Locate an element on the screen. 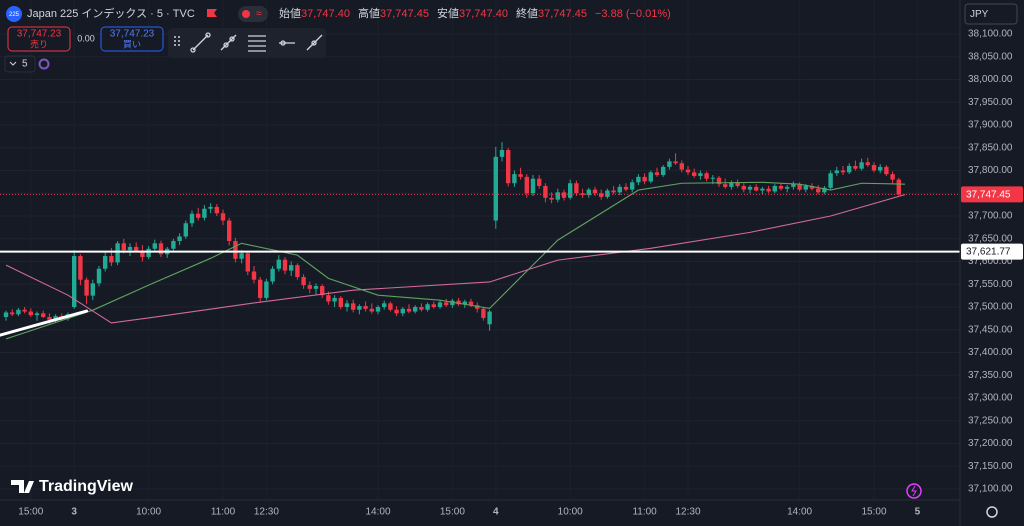 The height and width of the screenshot is (526, 1024). collapse-icon is located at coordinates (13, 63).